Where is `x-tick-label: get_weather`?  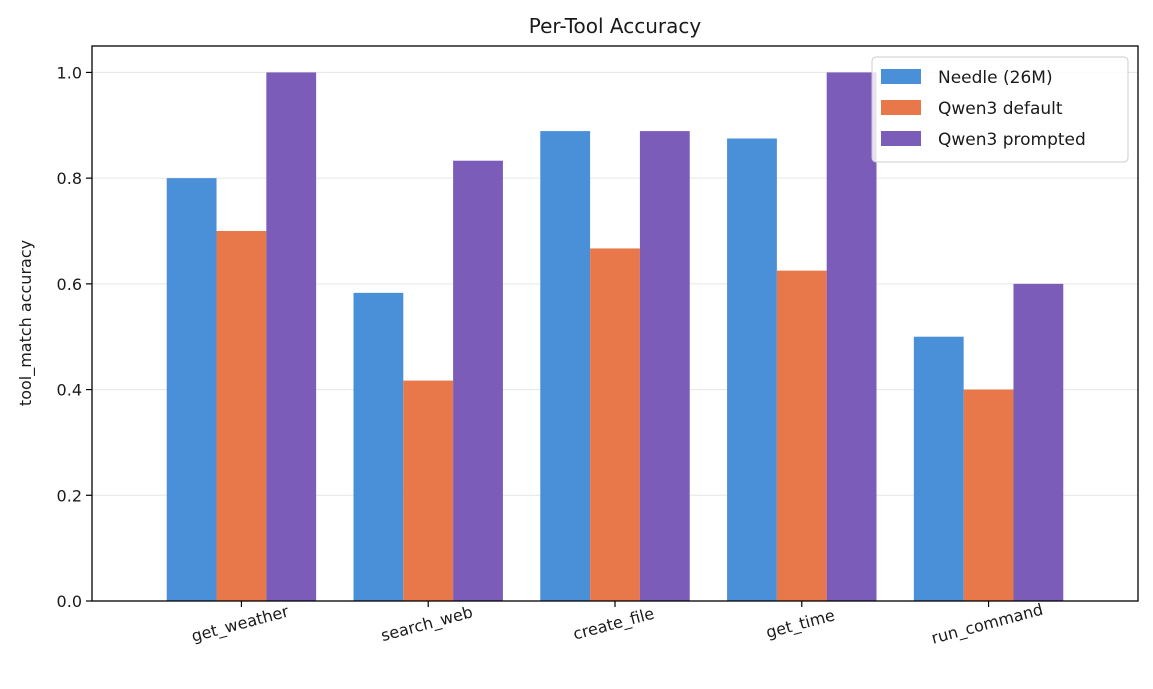 x-tick-label: get_weather is located at coordinates (240, 623).